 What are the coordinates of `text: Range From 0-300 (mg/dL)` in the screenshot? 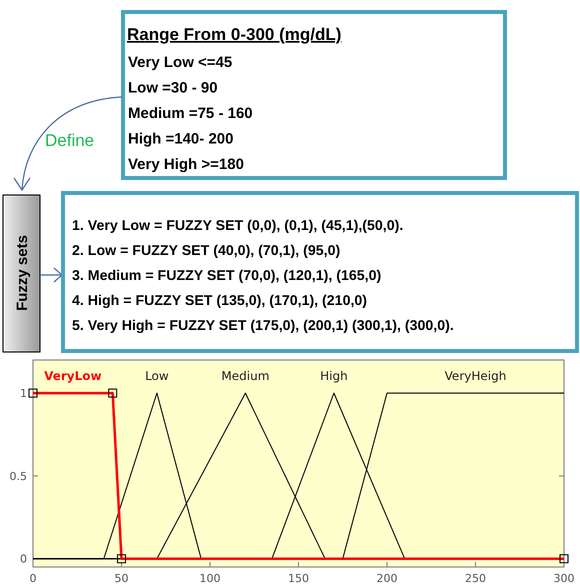 It's located at (234, 34).